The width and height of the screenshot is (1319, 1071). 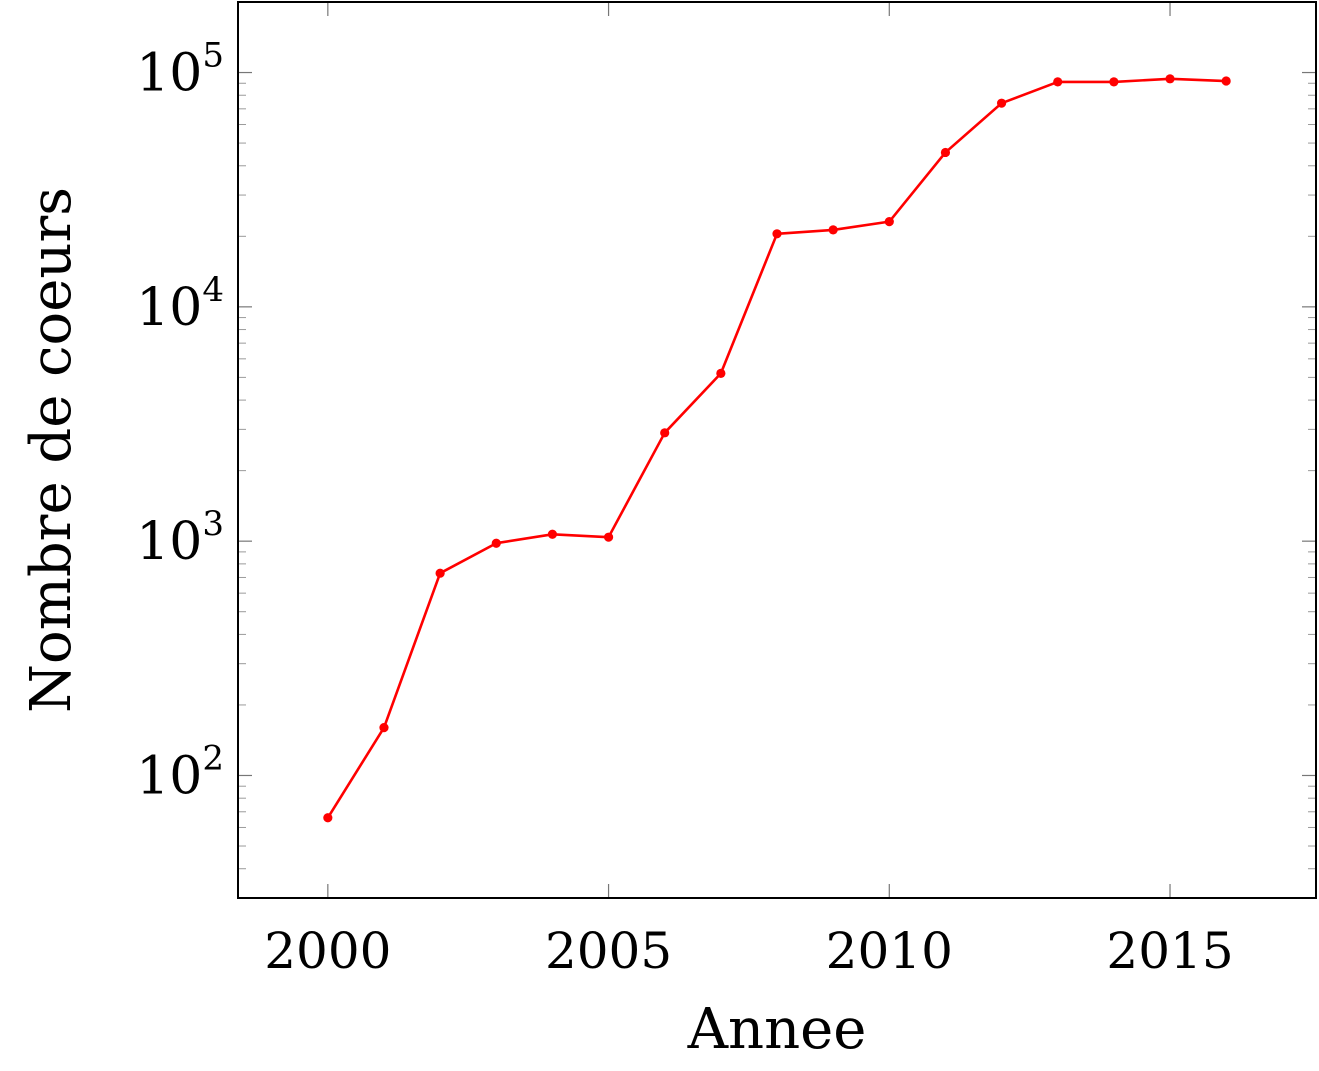 I want to click on y-tick-label: 10², so click(x=180, y=772).